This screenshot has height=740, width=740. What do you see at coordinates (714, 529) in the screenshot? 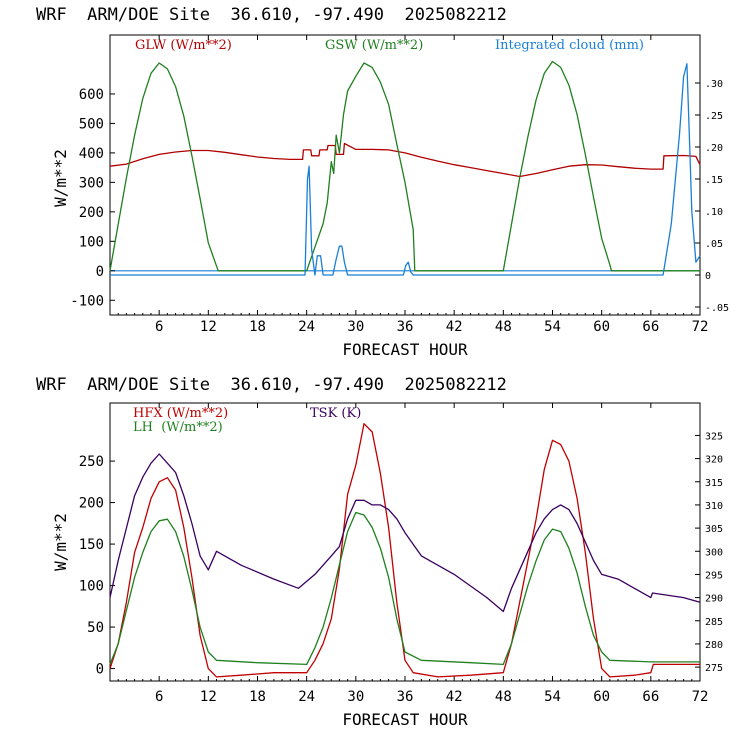
I see `y2-tick-label: 305` at bounding box center [714, 529].